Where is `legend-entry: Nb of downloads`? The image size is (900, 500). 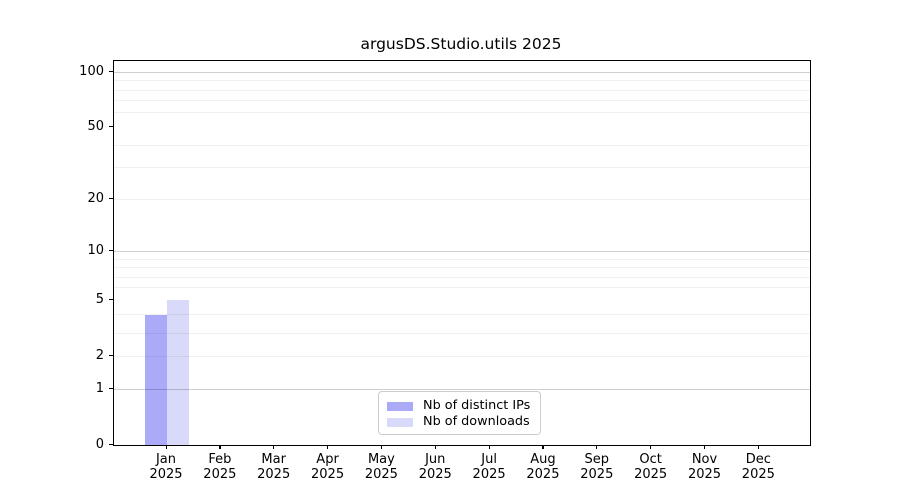 legend-entry: Nb of downloads is located at coordinates (459, 422).